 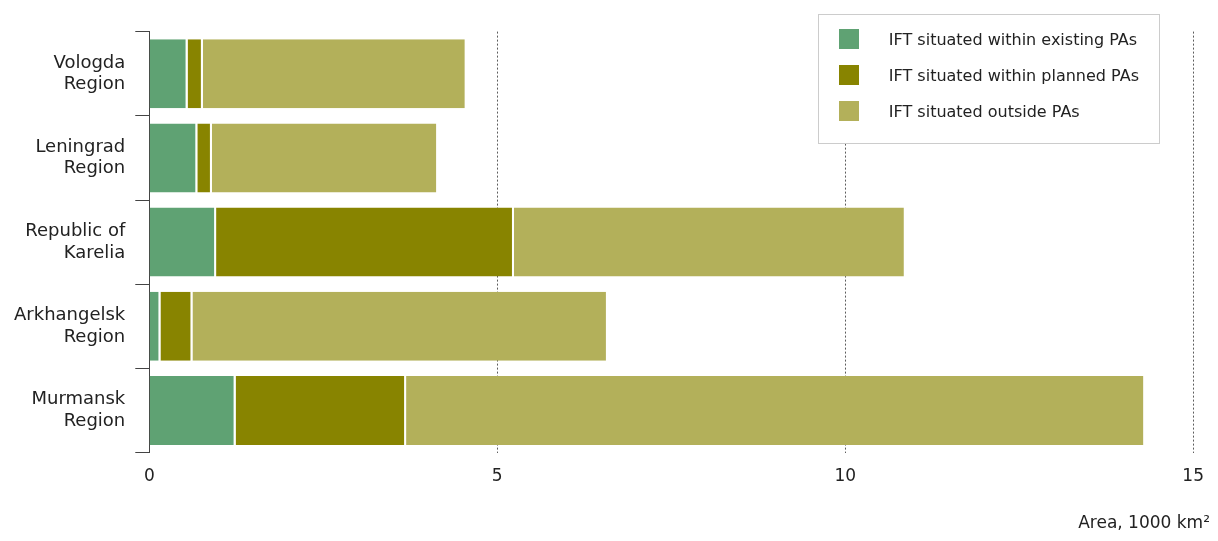 What do you see at coordinates (1013, 75) in the screenshot?
I see `legend-label: IFT situated within planned PAs` at bounding box center [1013, 75].